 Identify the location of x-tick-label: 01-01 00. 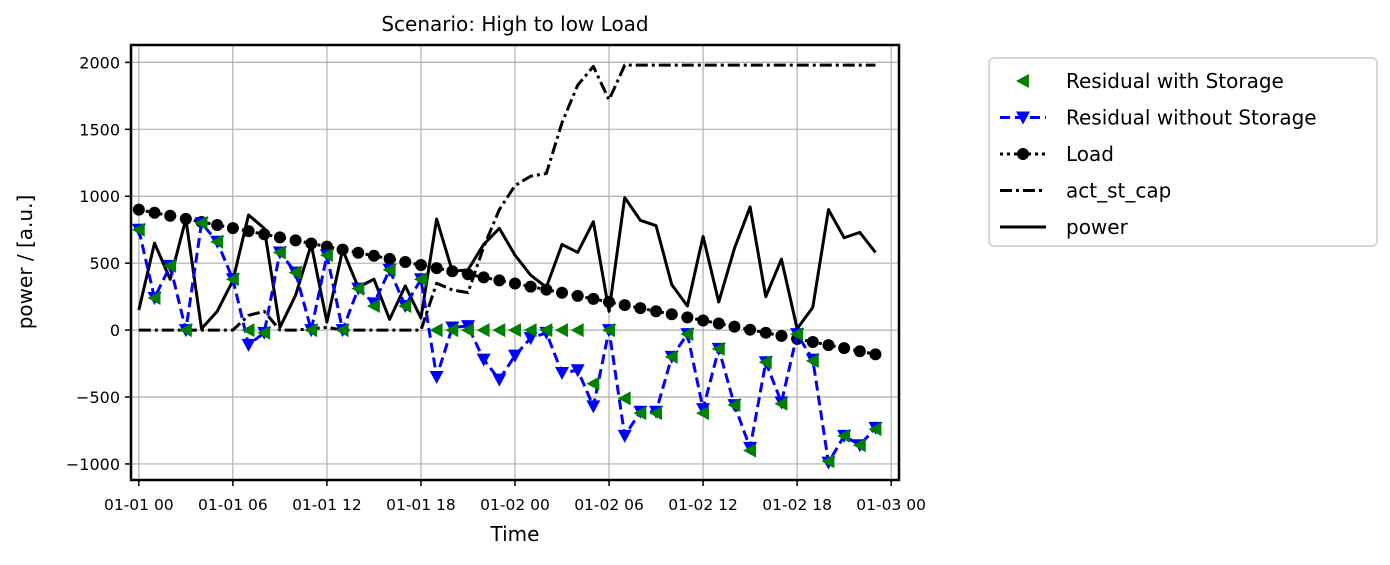
(139, 505).